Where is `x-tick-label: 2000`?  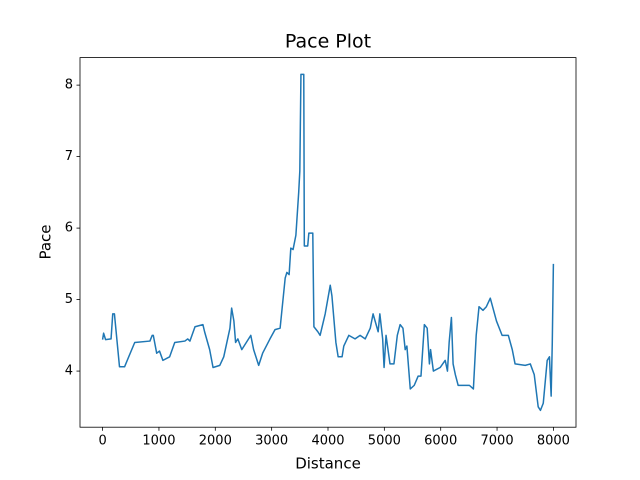
x-tick-label: 2000 is located at coordinates (215, 441).